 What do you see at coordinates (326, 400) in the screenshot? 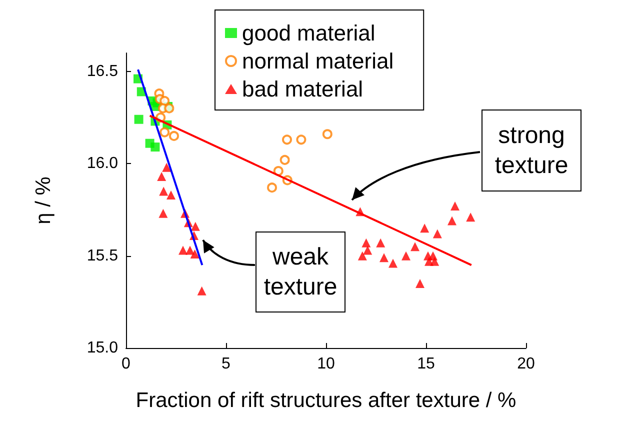
I see `x-axis-title: Fraction of rift structures after texture / %` at bounding box center [326, 400].